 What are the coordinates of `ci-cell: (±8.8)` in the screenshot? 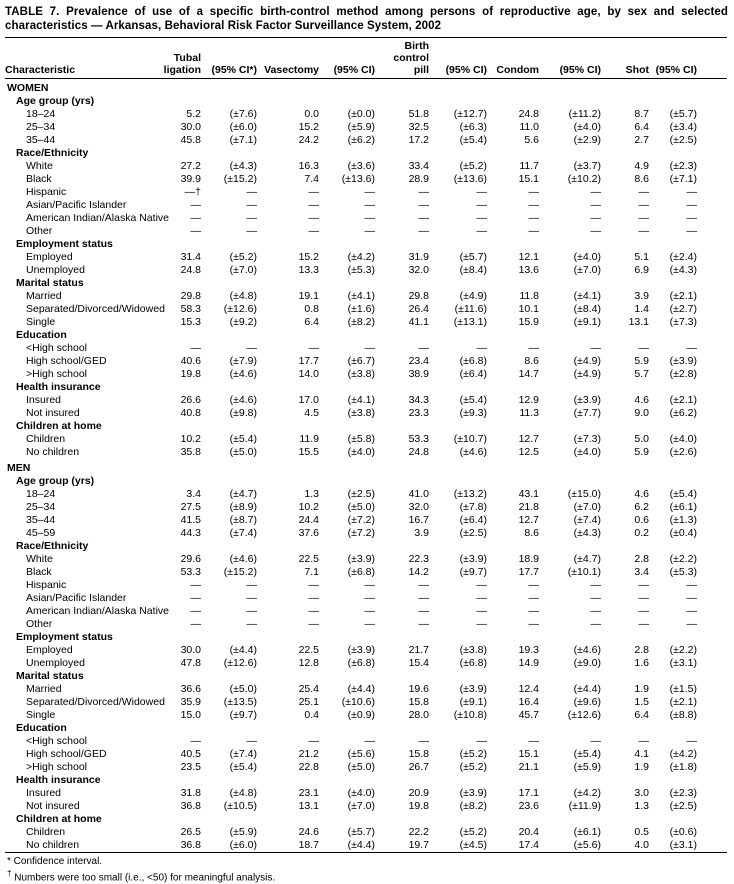 It's located at (683, 715).